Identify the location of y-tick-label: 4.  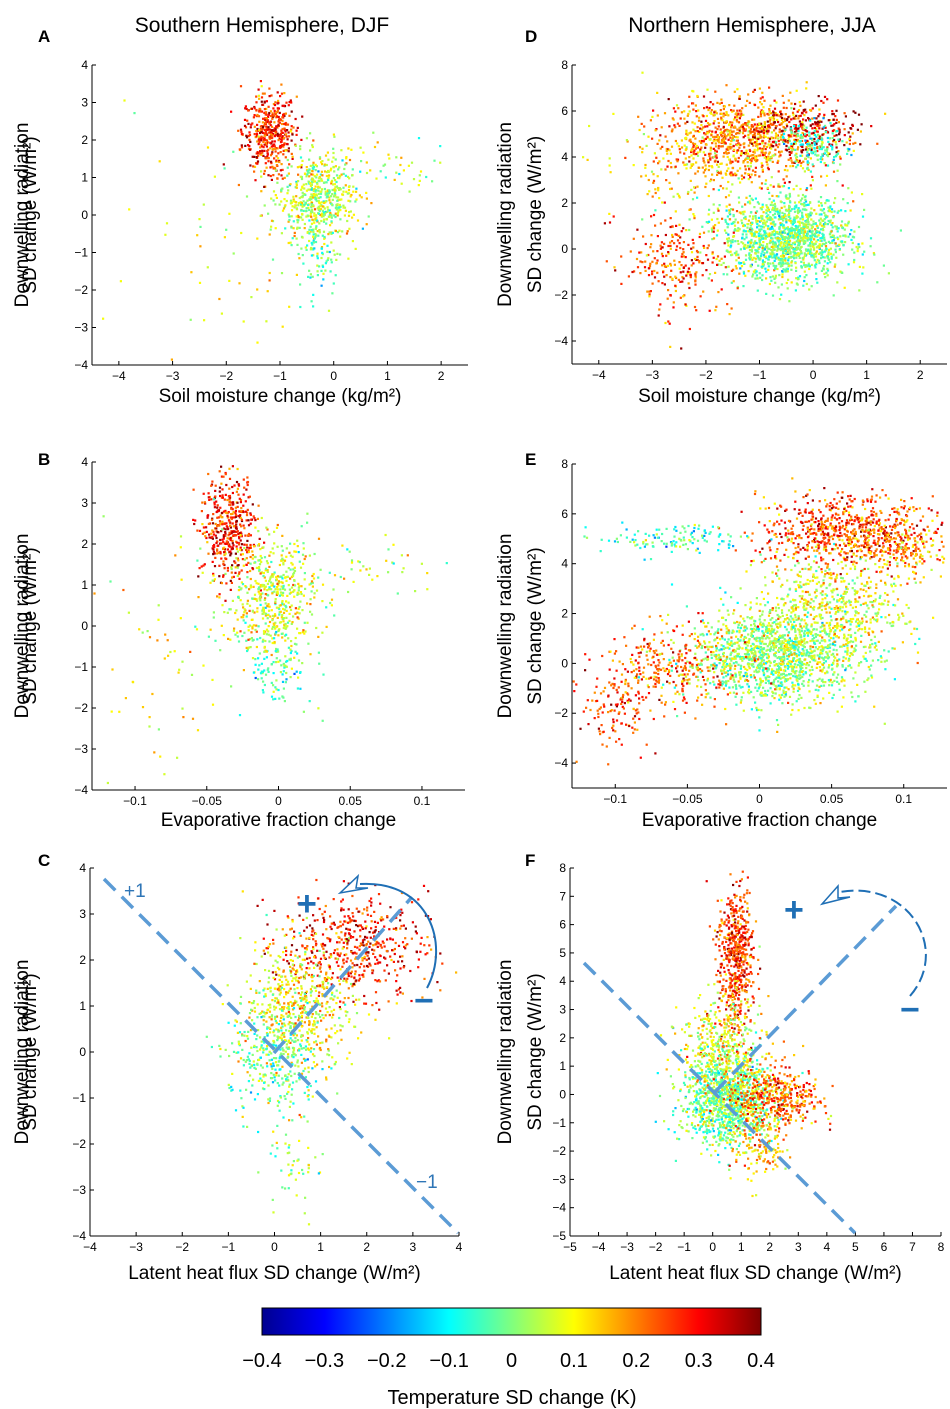
(84, 65).